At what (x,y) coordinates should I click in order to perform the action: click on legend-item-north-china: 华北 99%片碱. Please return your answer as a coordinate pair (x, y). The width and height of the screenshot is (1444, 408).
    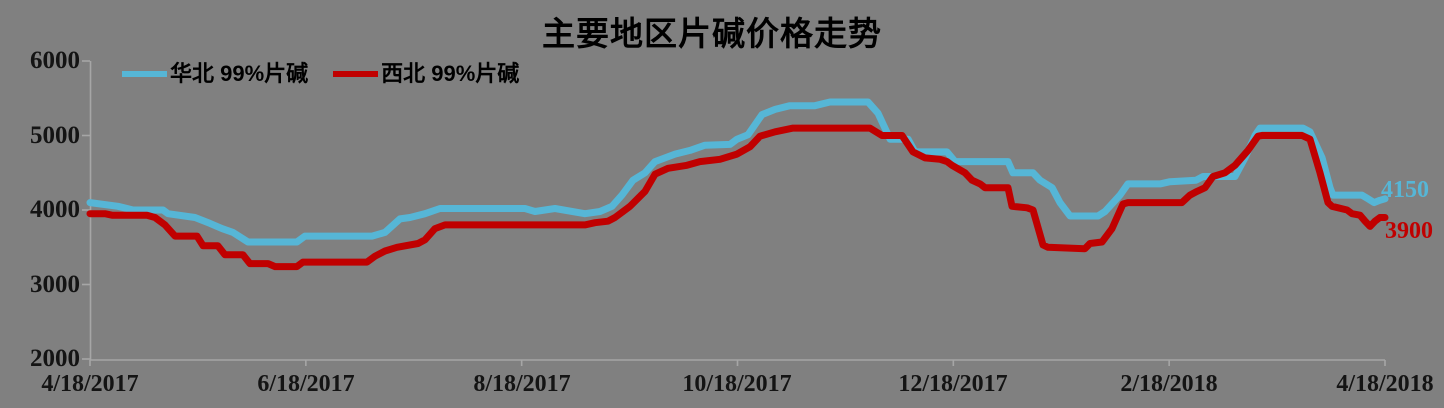
    Looking at the image, I should click on (215, 74).